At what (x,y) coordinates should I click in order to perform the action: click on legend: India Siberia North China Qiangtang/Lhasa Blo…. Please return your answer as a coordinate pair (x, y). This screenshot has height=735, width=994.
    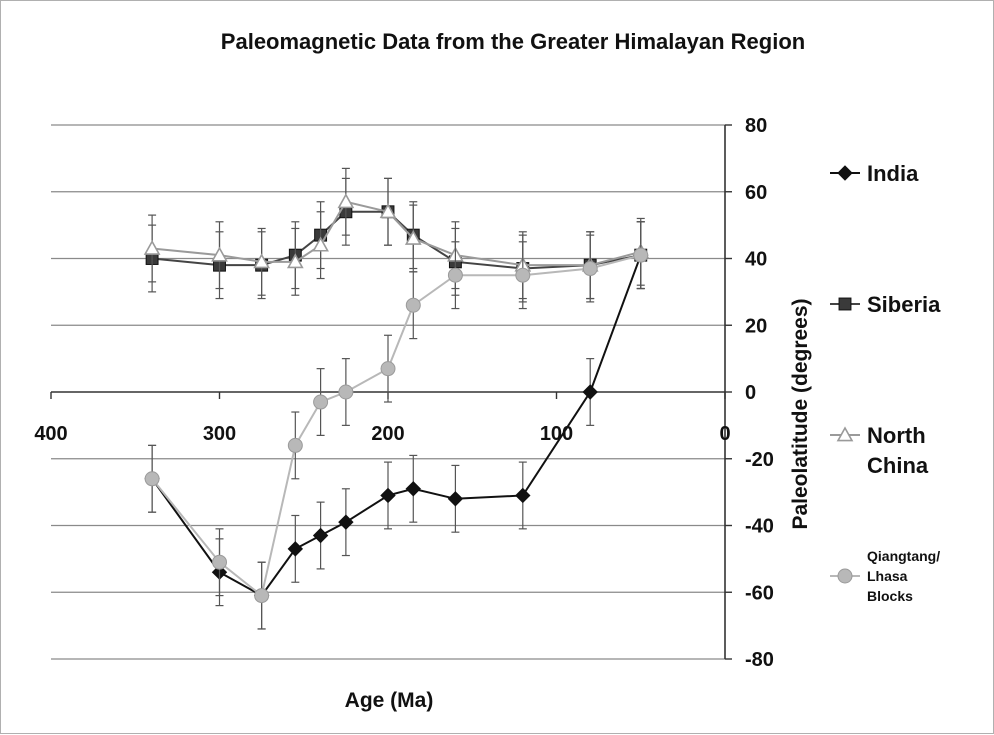
    Looking at the image, I should click on (885, 382).